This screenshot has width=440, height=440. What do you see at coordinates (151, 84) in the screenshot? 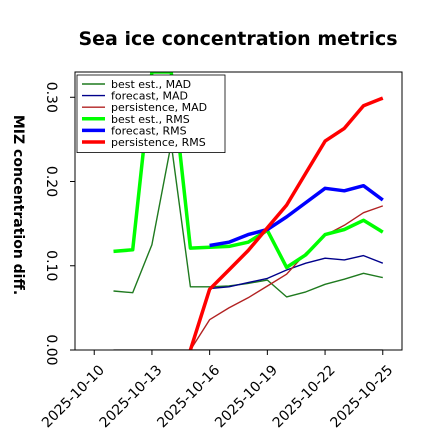
I see `legend-label: best est., MAD` at bounding box center [151, 84].